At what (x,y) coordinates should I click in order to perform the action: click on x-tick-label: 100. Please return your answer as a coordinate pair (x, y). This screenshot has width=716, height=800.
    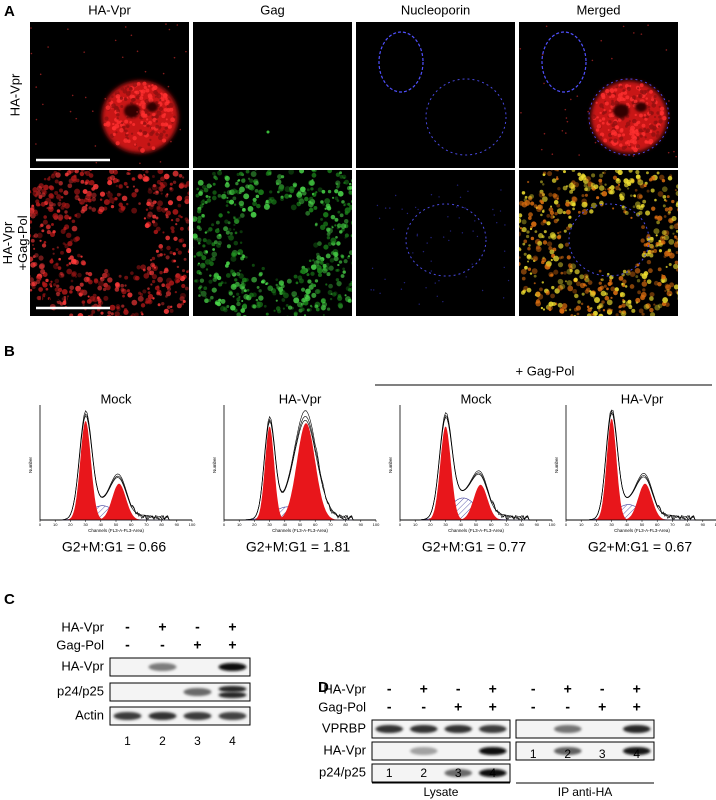
    Looking at the image, I should click on (376, 524).